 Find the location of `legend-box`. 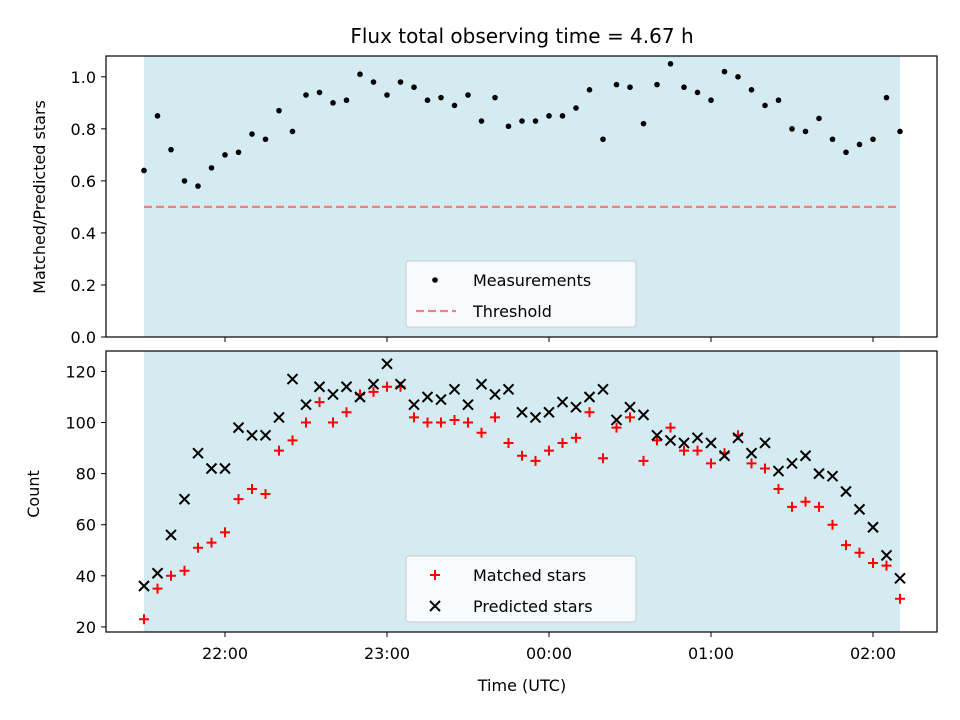

legend-box is located at coordinates (521, 294).